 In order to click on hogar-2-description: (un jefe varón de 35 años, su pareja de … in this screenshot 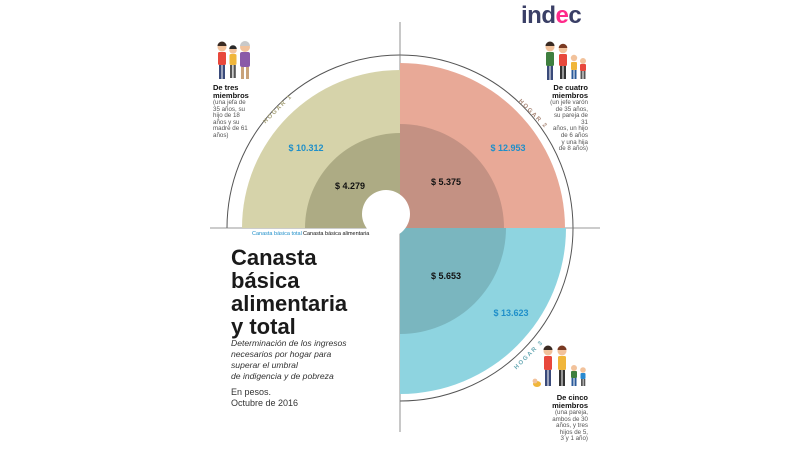, I will do `click(569, 126)`.